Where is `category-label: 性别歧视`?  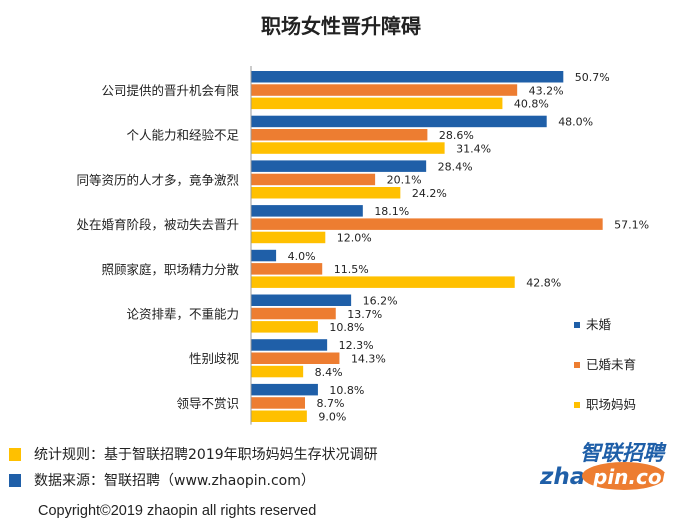 category-label: 性别歧视 is located at coordinates (214, 358).